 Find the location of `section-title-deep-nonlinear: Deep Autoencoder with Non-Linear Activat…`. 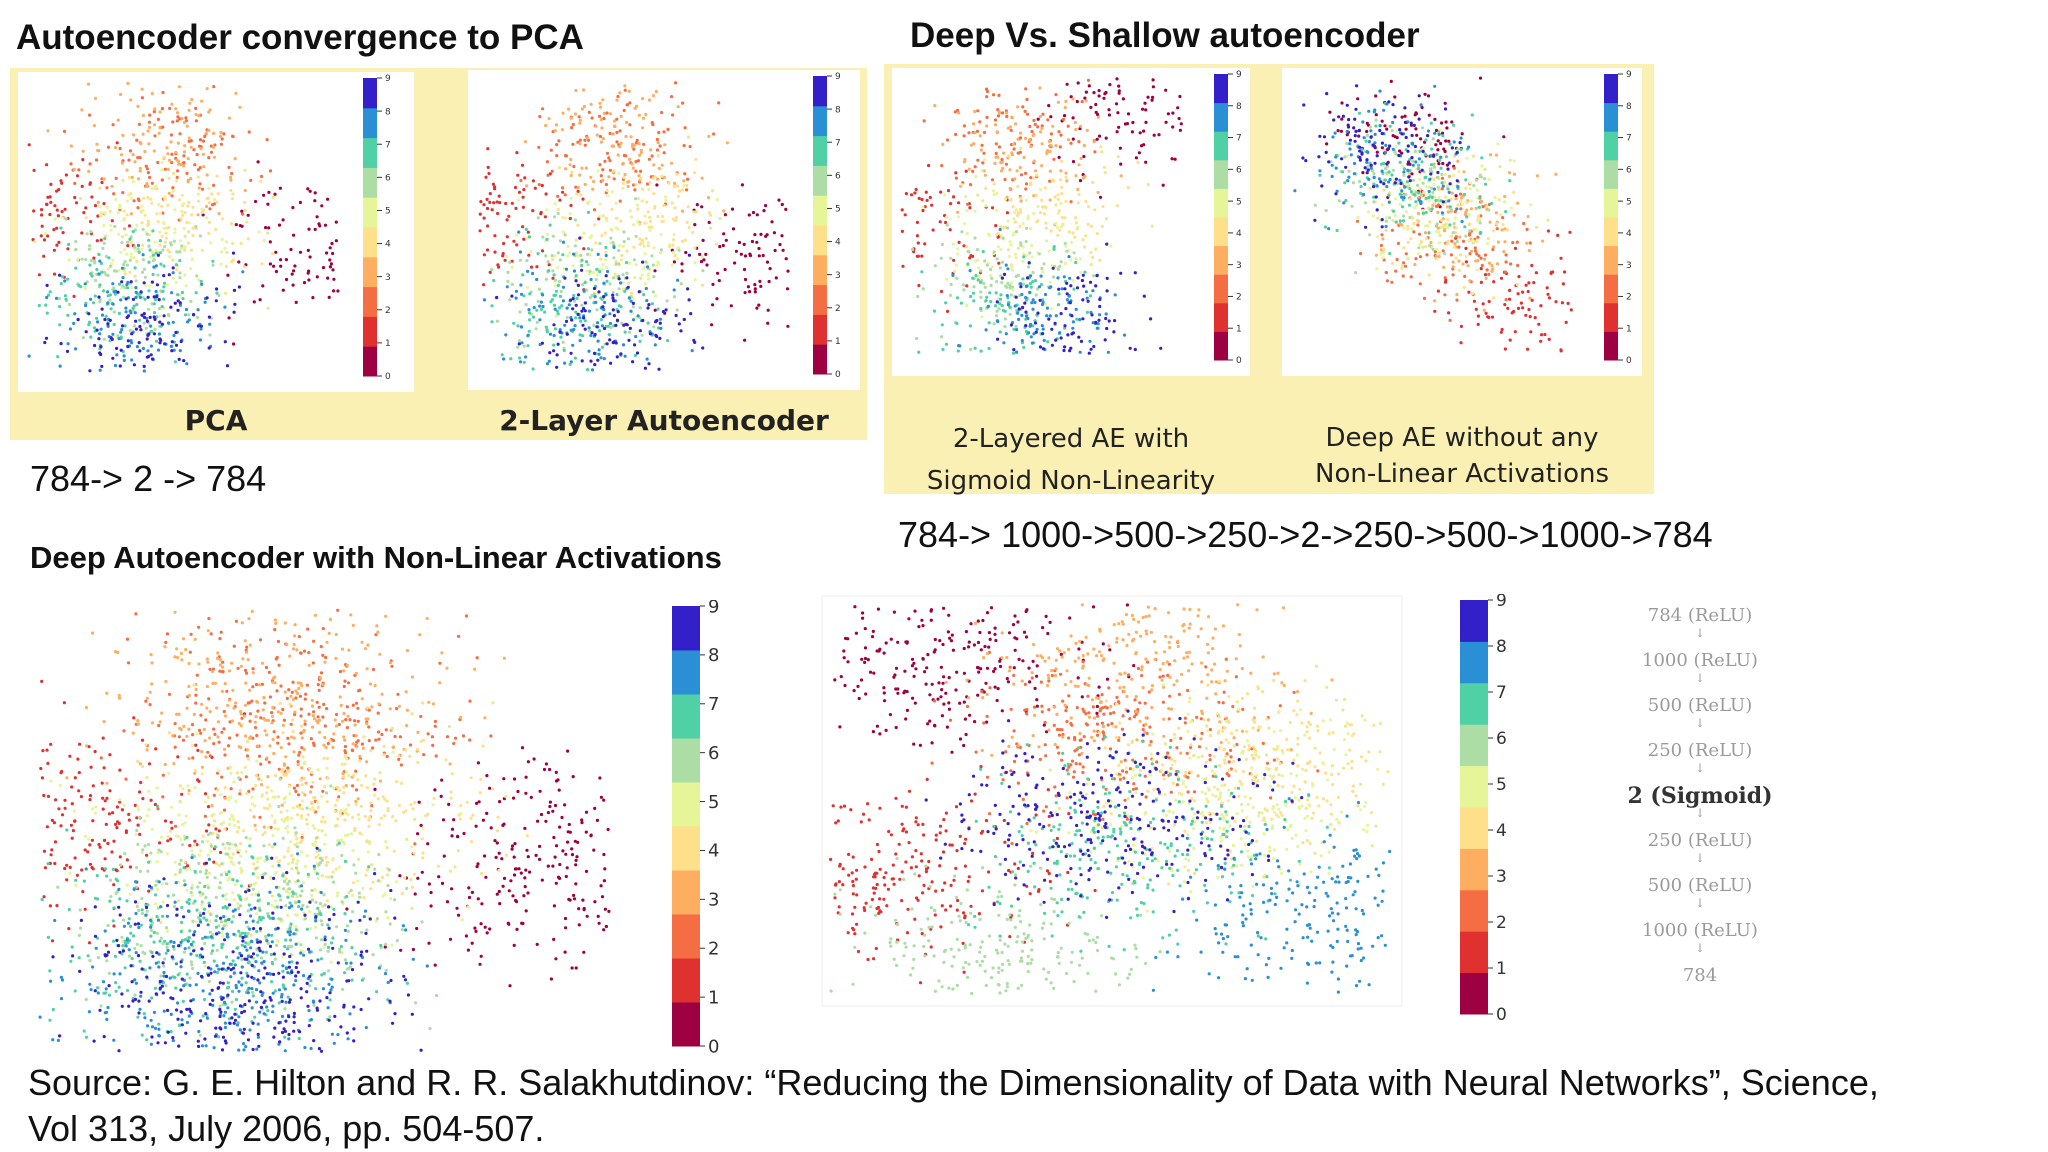

section-title-deep-nonlinear: Deep Autoencoder with Non-Linear Activat… is located at coordinates (376, 557).